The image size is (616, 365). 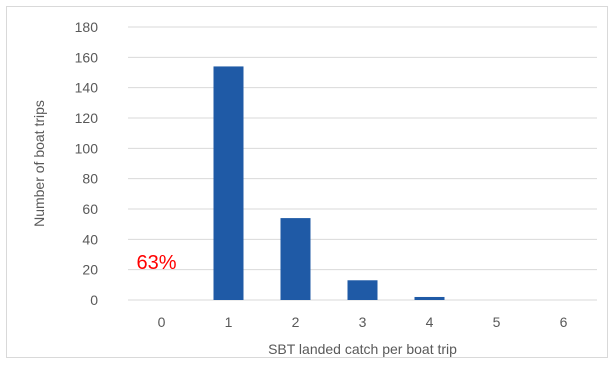 What do you see at coordinates (87, 88) in the screenshot?
I see `y-tick-label-140: 140` at bounding box center [87, 88].